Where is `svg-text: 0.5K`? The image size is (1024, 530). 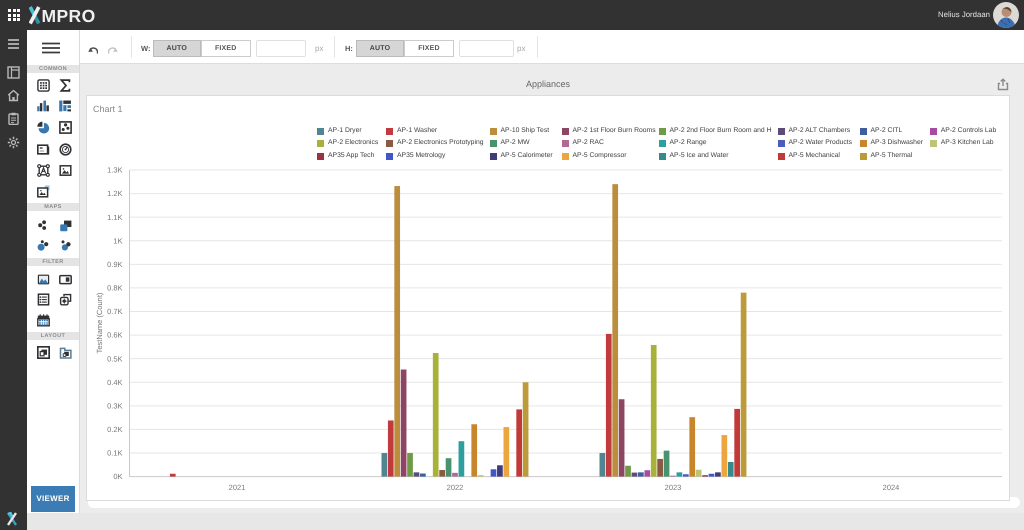 svg-text: 0.5K is located at coordinates (114, 358).